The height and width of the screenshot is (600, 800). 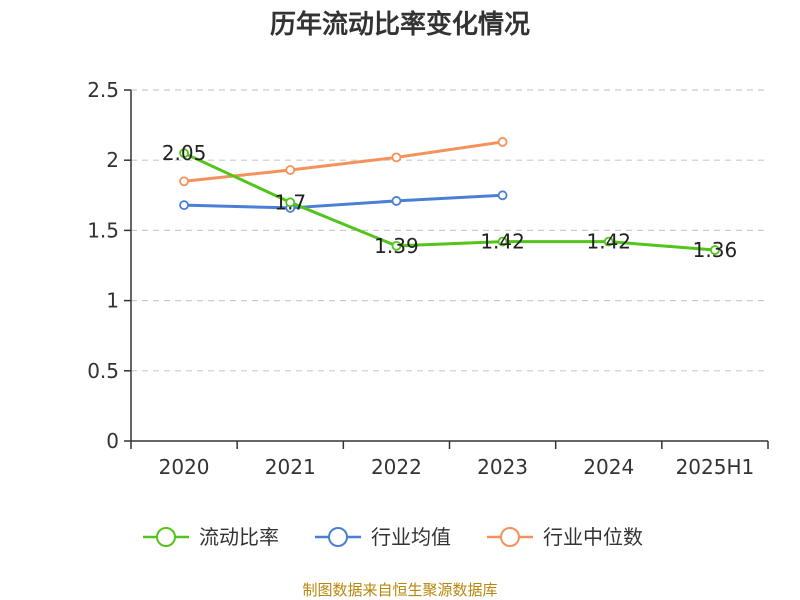 I want to click on y-tick-label: 0, so click(x=112, y=441).